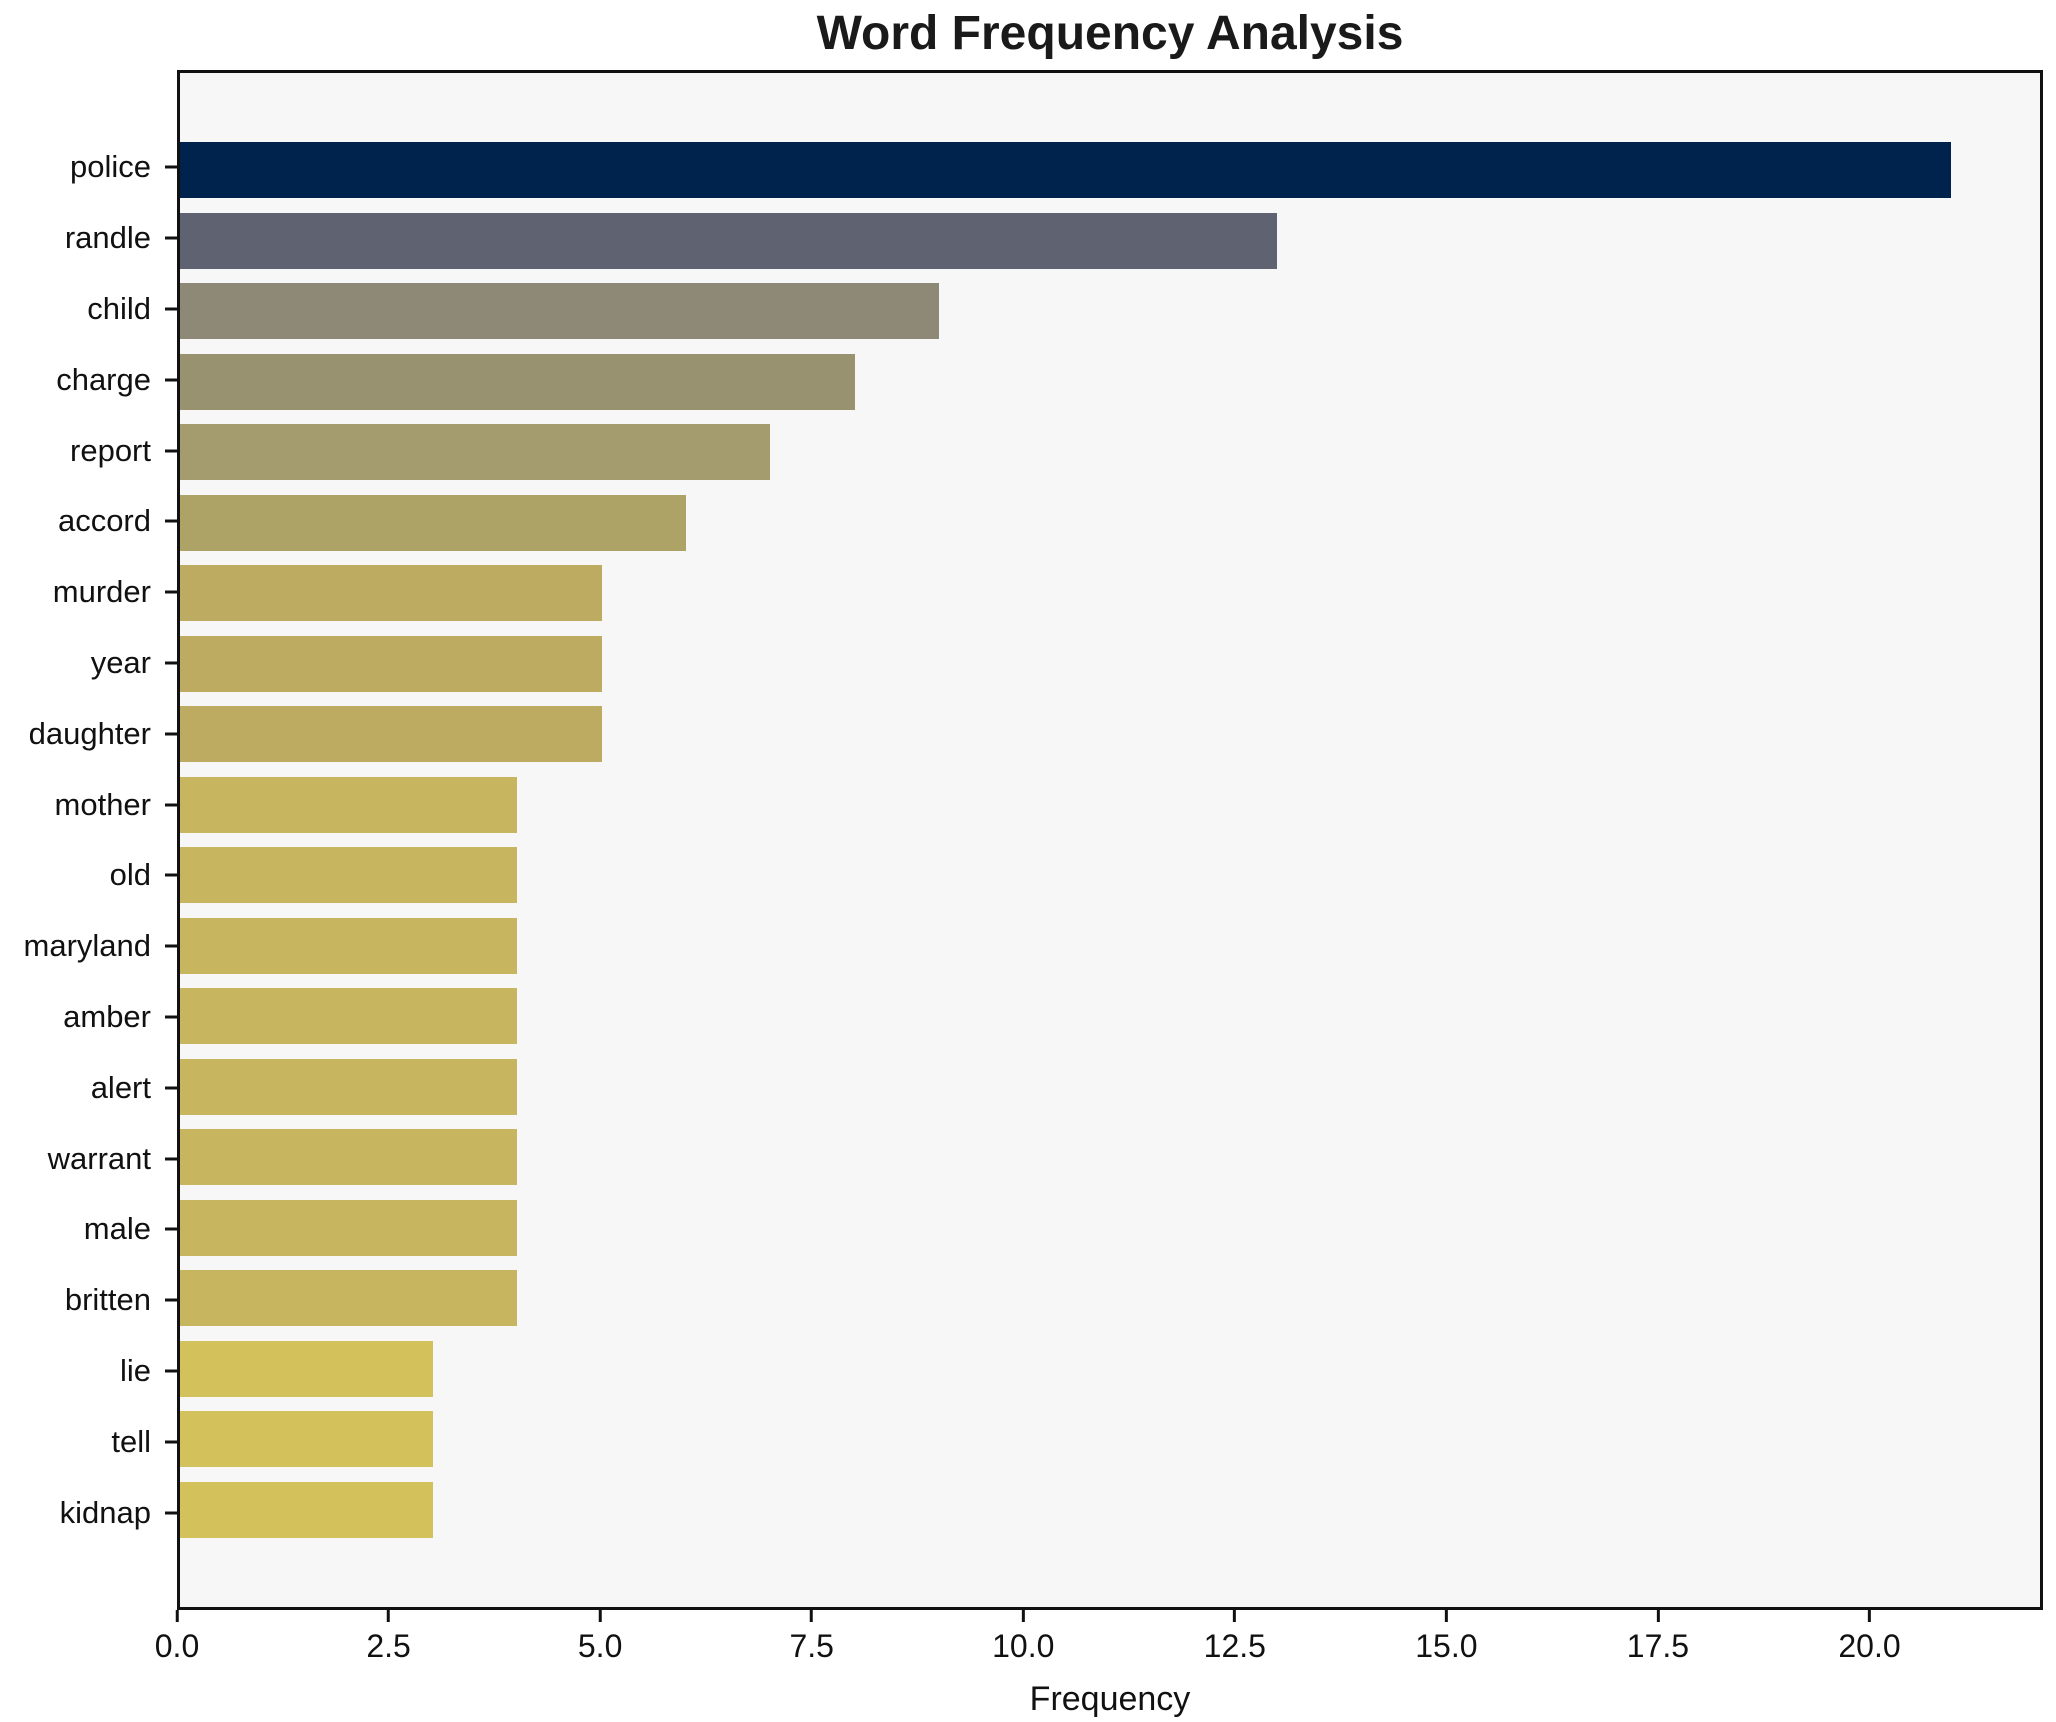 The image size is (2056, 1722). I want to click on x-tick: 17.5, so click(1658, 1637).